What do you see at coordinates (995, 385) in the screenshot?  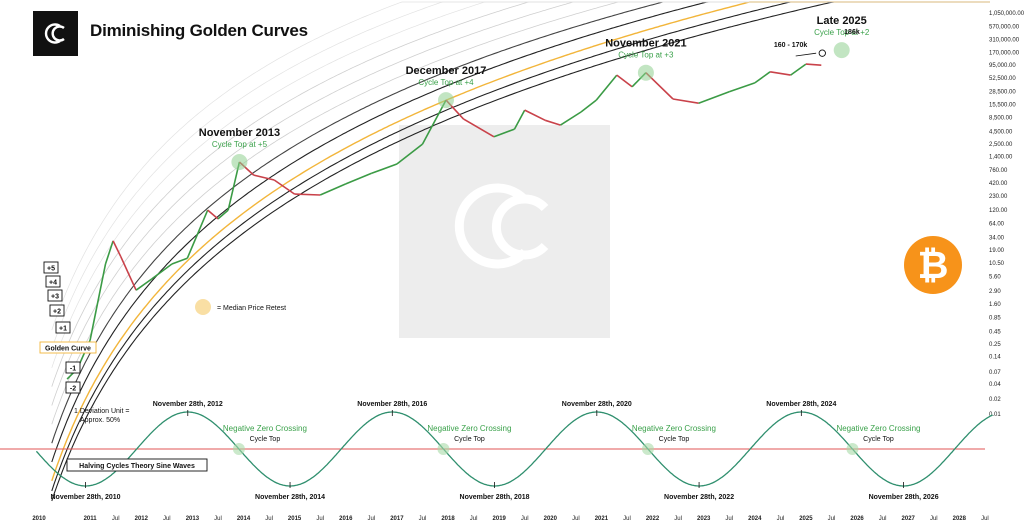 I see `y-tick-label: 0.04` at bounding box center [995, 385].